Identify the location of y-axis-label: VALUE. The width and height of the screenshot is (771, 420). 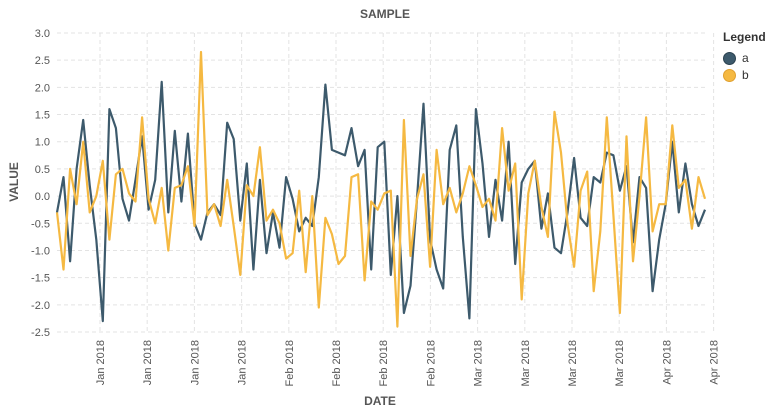
(14, 182).